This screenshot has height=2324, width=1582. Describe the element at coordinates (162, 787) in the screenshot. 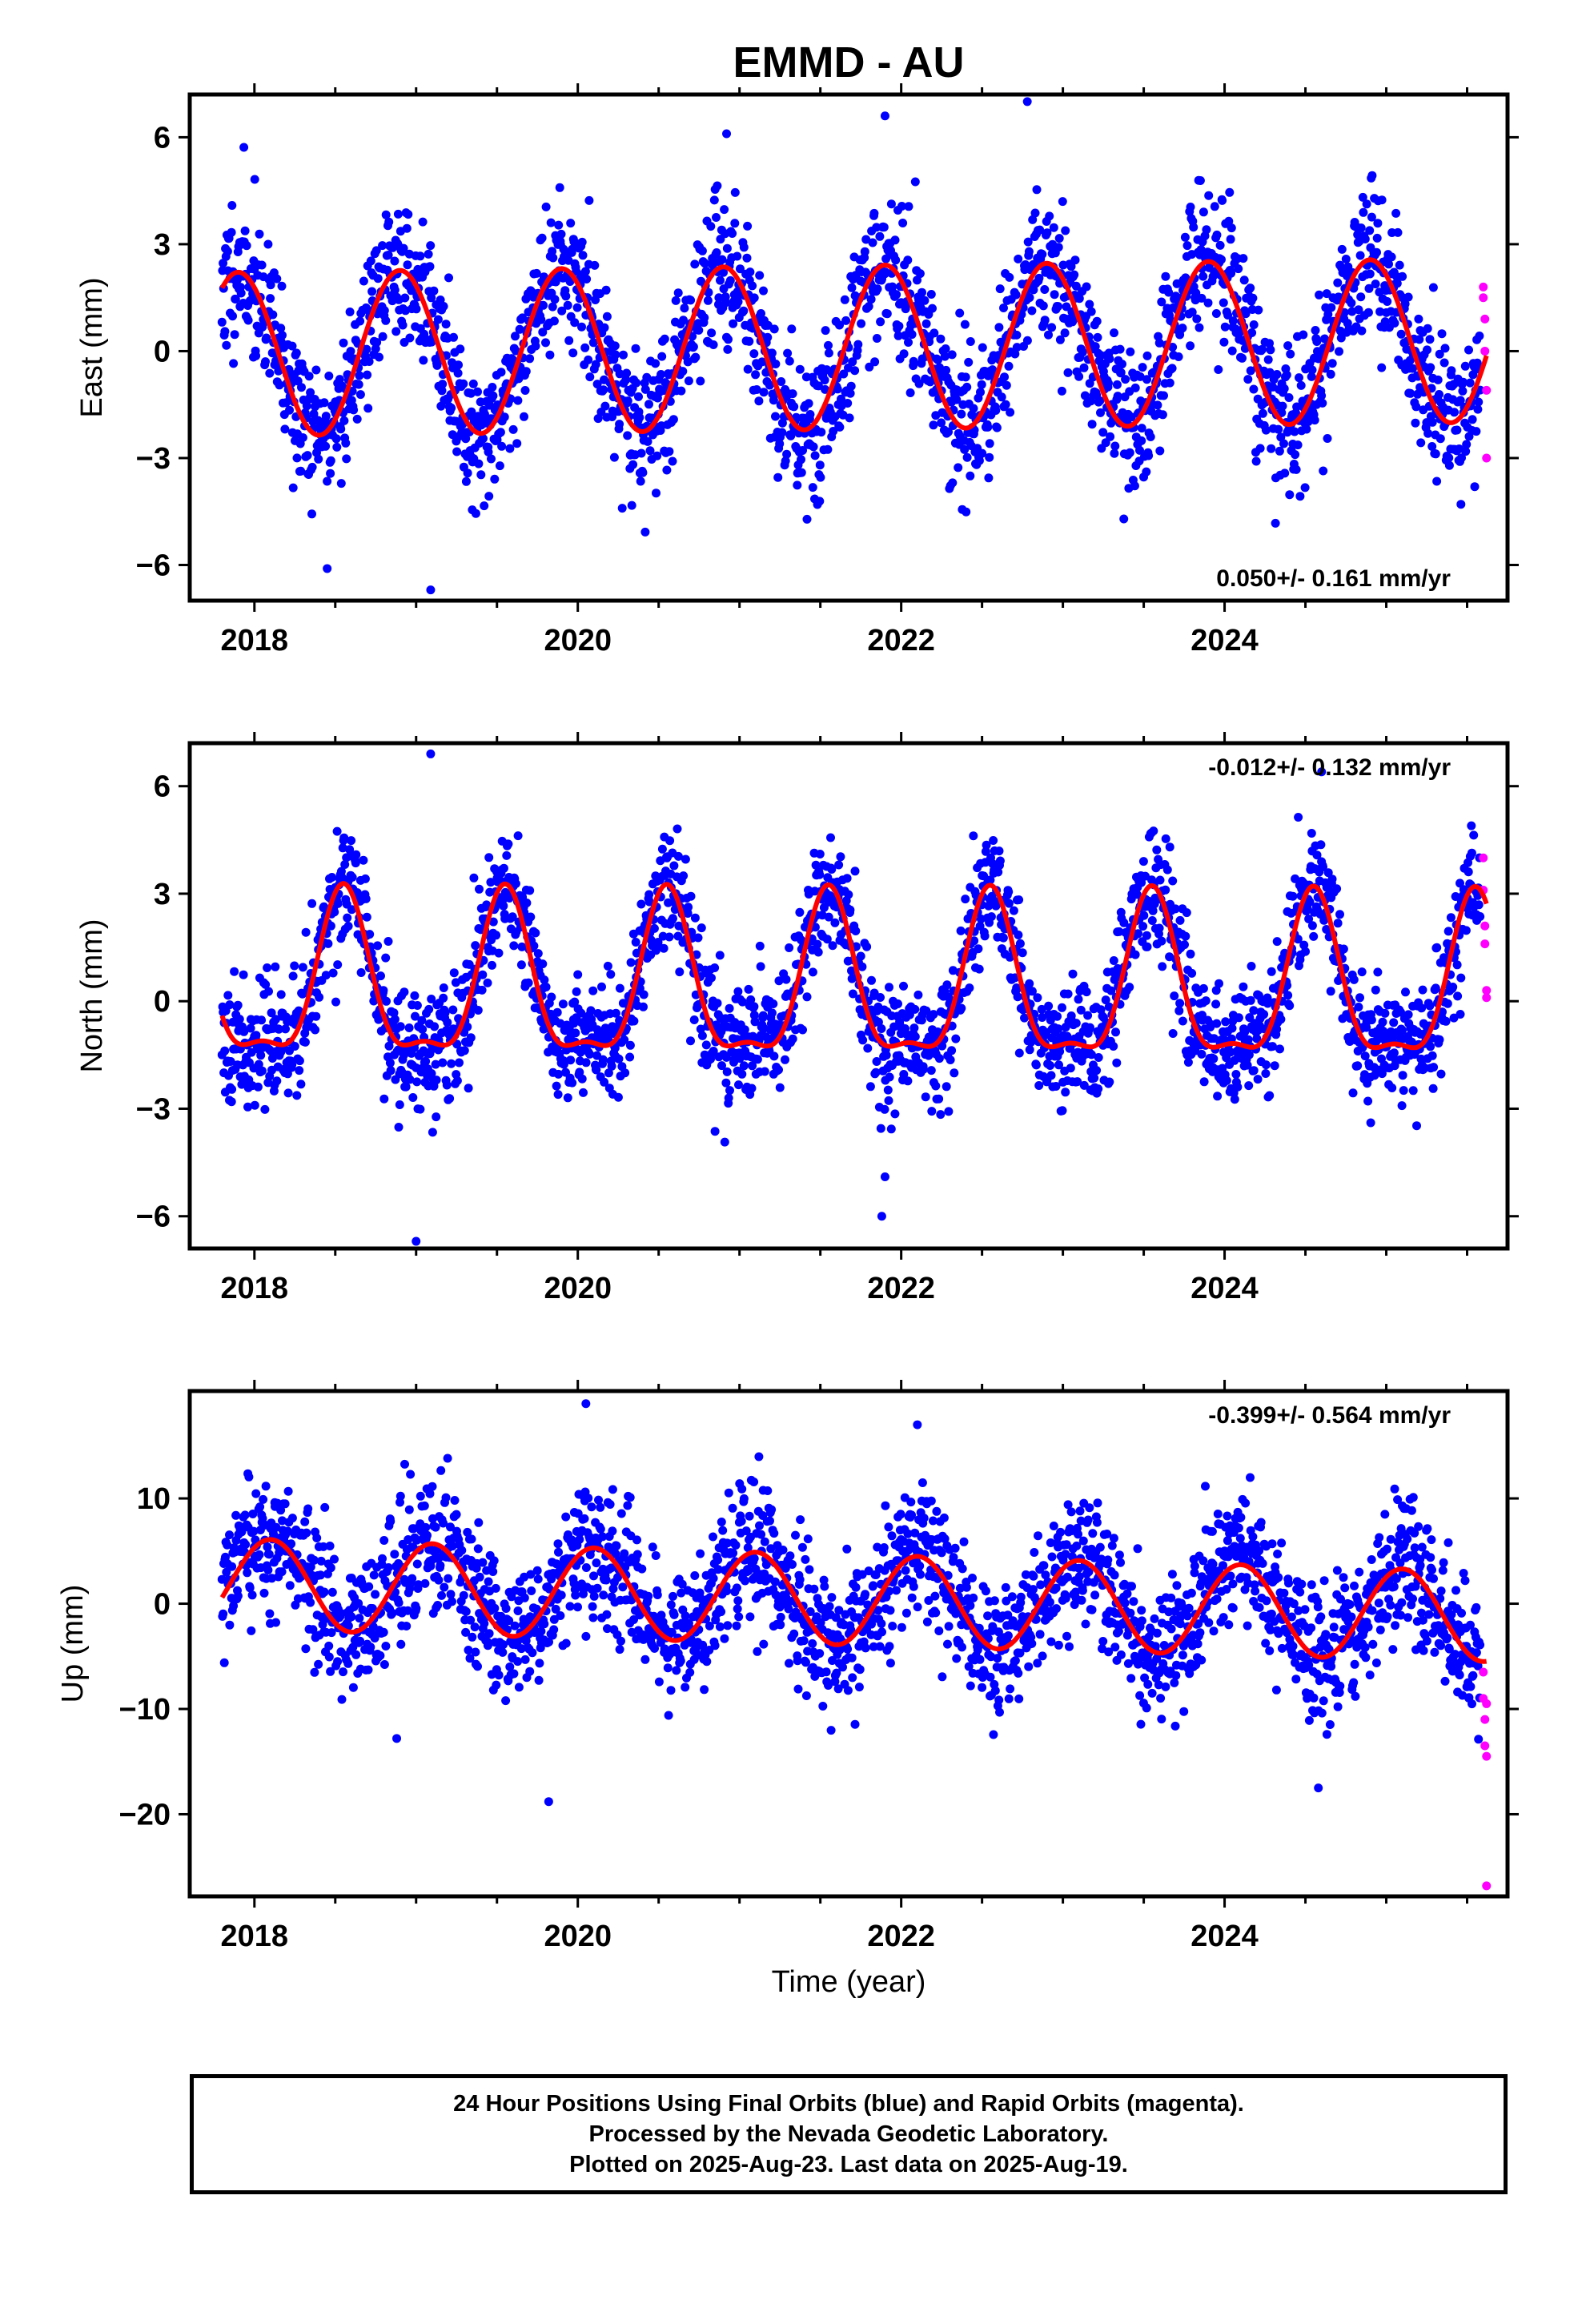

I see `y-tick-label: 6` at that location.